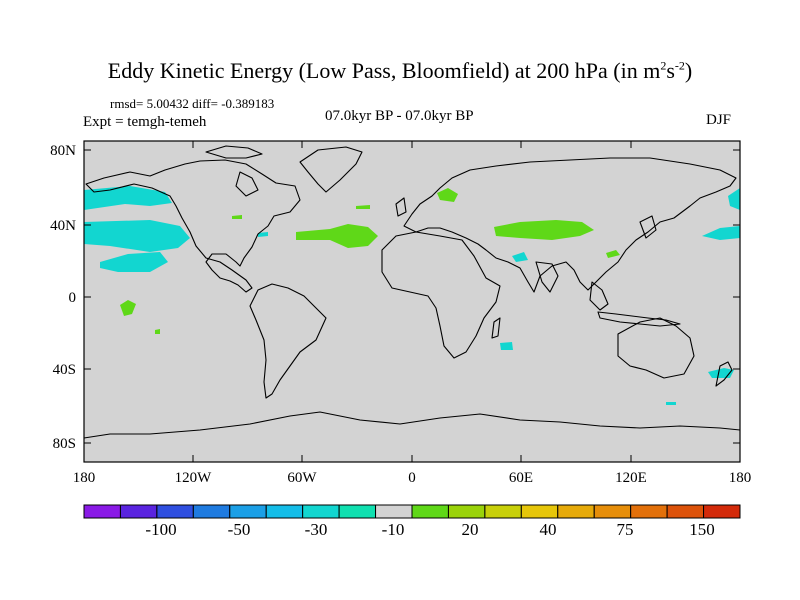 This screenshot has height=600, width=800. What do you see at coordinates (302, 478) in the screenshot?
I see `x-tick-label: 60W` at bounding box center [302, 478].